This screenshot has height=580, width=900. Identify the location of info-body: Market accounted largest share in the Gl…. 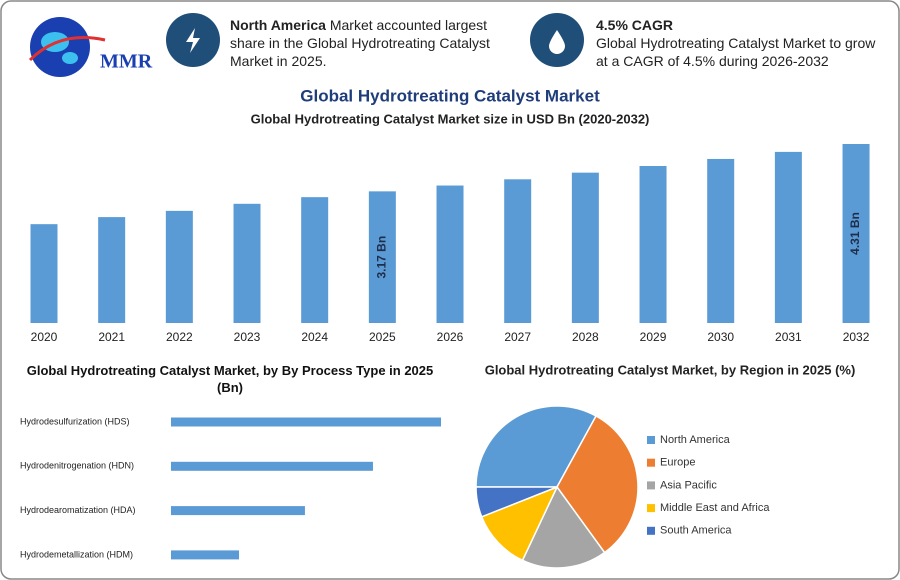
(360, 43).